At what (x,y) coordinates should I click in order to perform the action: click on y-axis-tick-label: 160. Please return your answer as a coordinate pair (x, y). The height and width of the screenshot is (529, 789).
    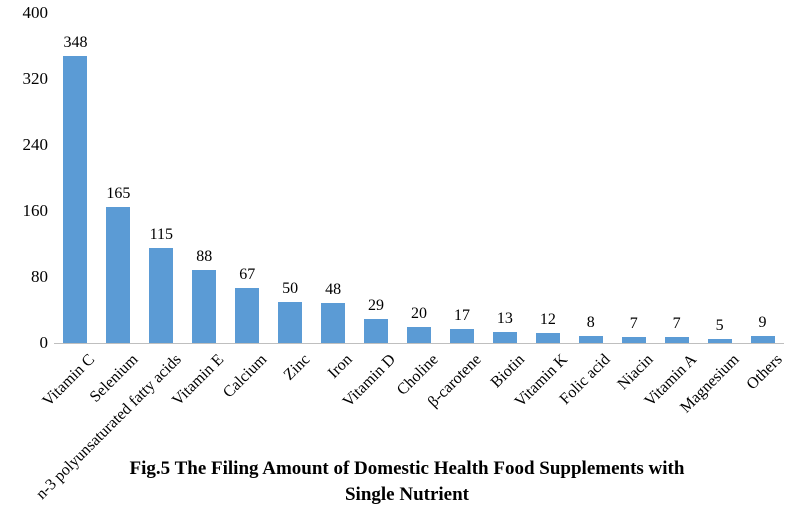
    Looking at the image, I should click on (35, 210).